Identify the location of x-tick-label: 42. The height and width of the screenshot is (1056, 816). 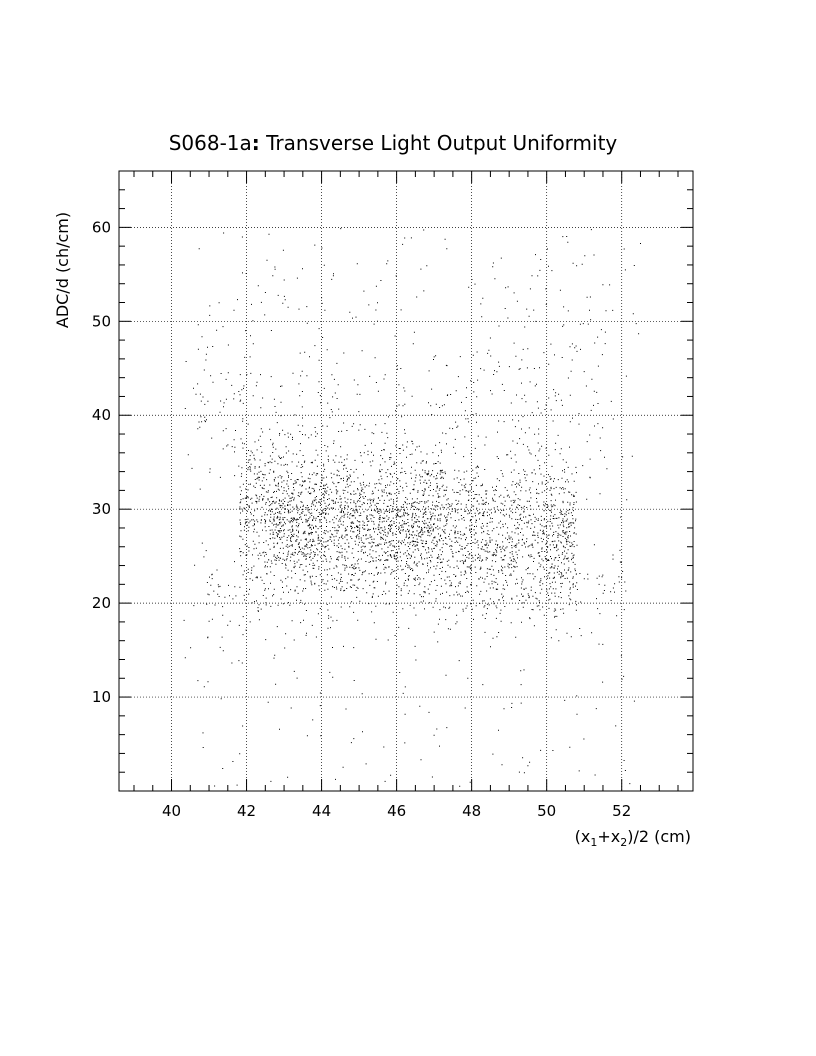
(246, 811).